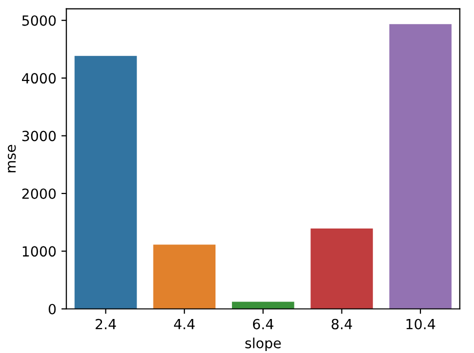 The image size is (474, 353). What do you see at coordinates (106, 324) in the screenshot?
I see `x-tick-label: 2.4` at bounding box center [106, 324].